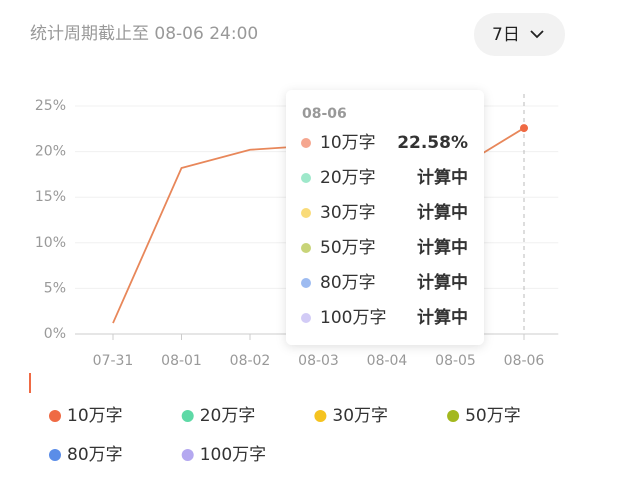  Describe the element at coordinates (348, 248) in the screenshot. I see `tooltip-name: 50万字` at that location.